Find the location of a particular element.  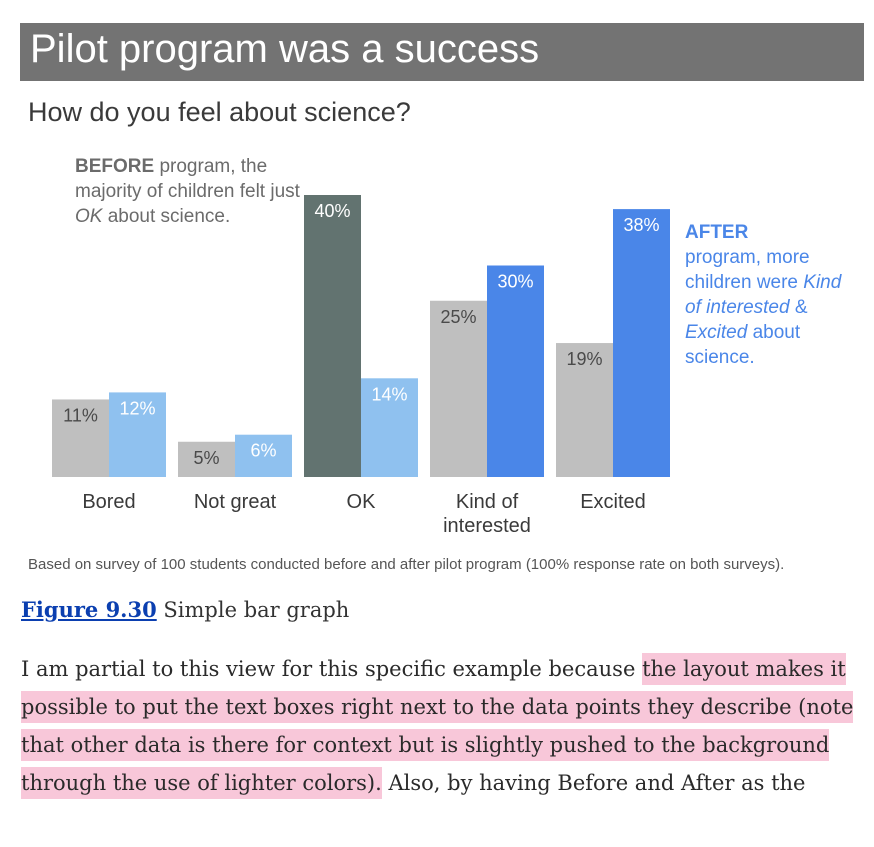

before-annotation-em: OK is located at coordinates (89, 216).